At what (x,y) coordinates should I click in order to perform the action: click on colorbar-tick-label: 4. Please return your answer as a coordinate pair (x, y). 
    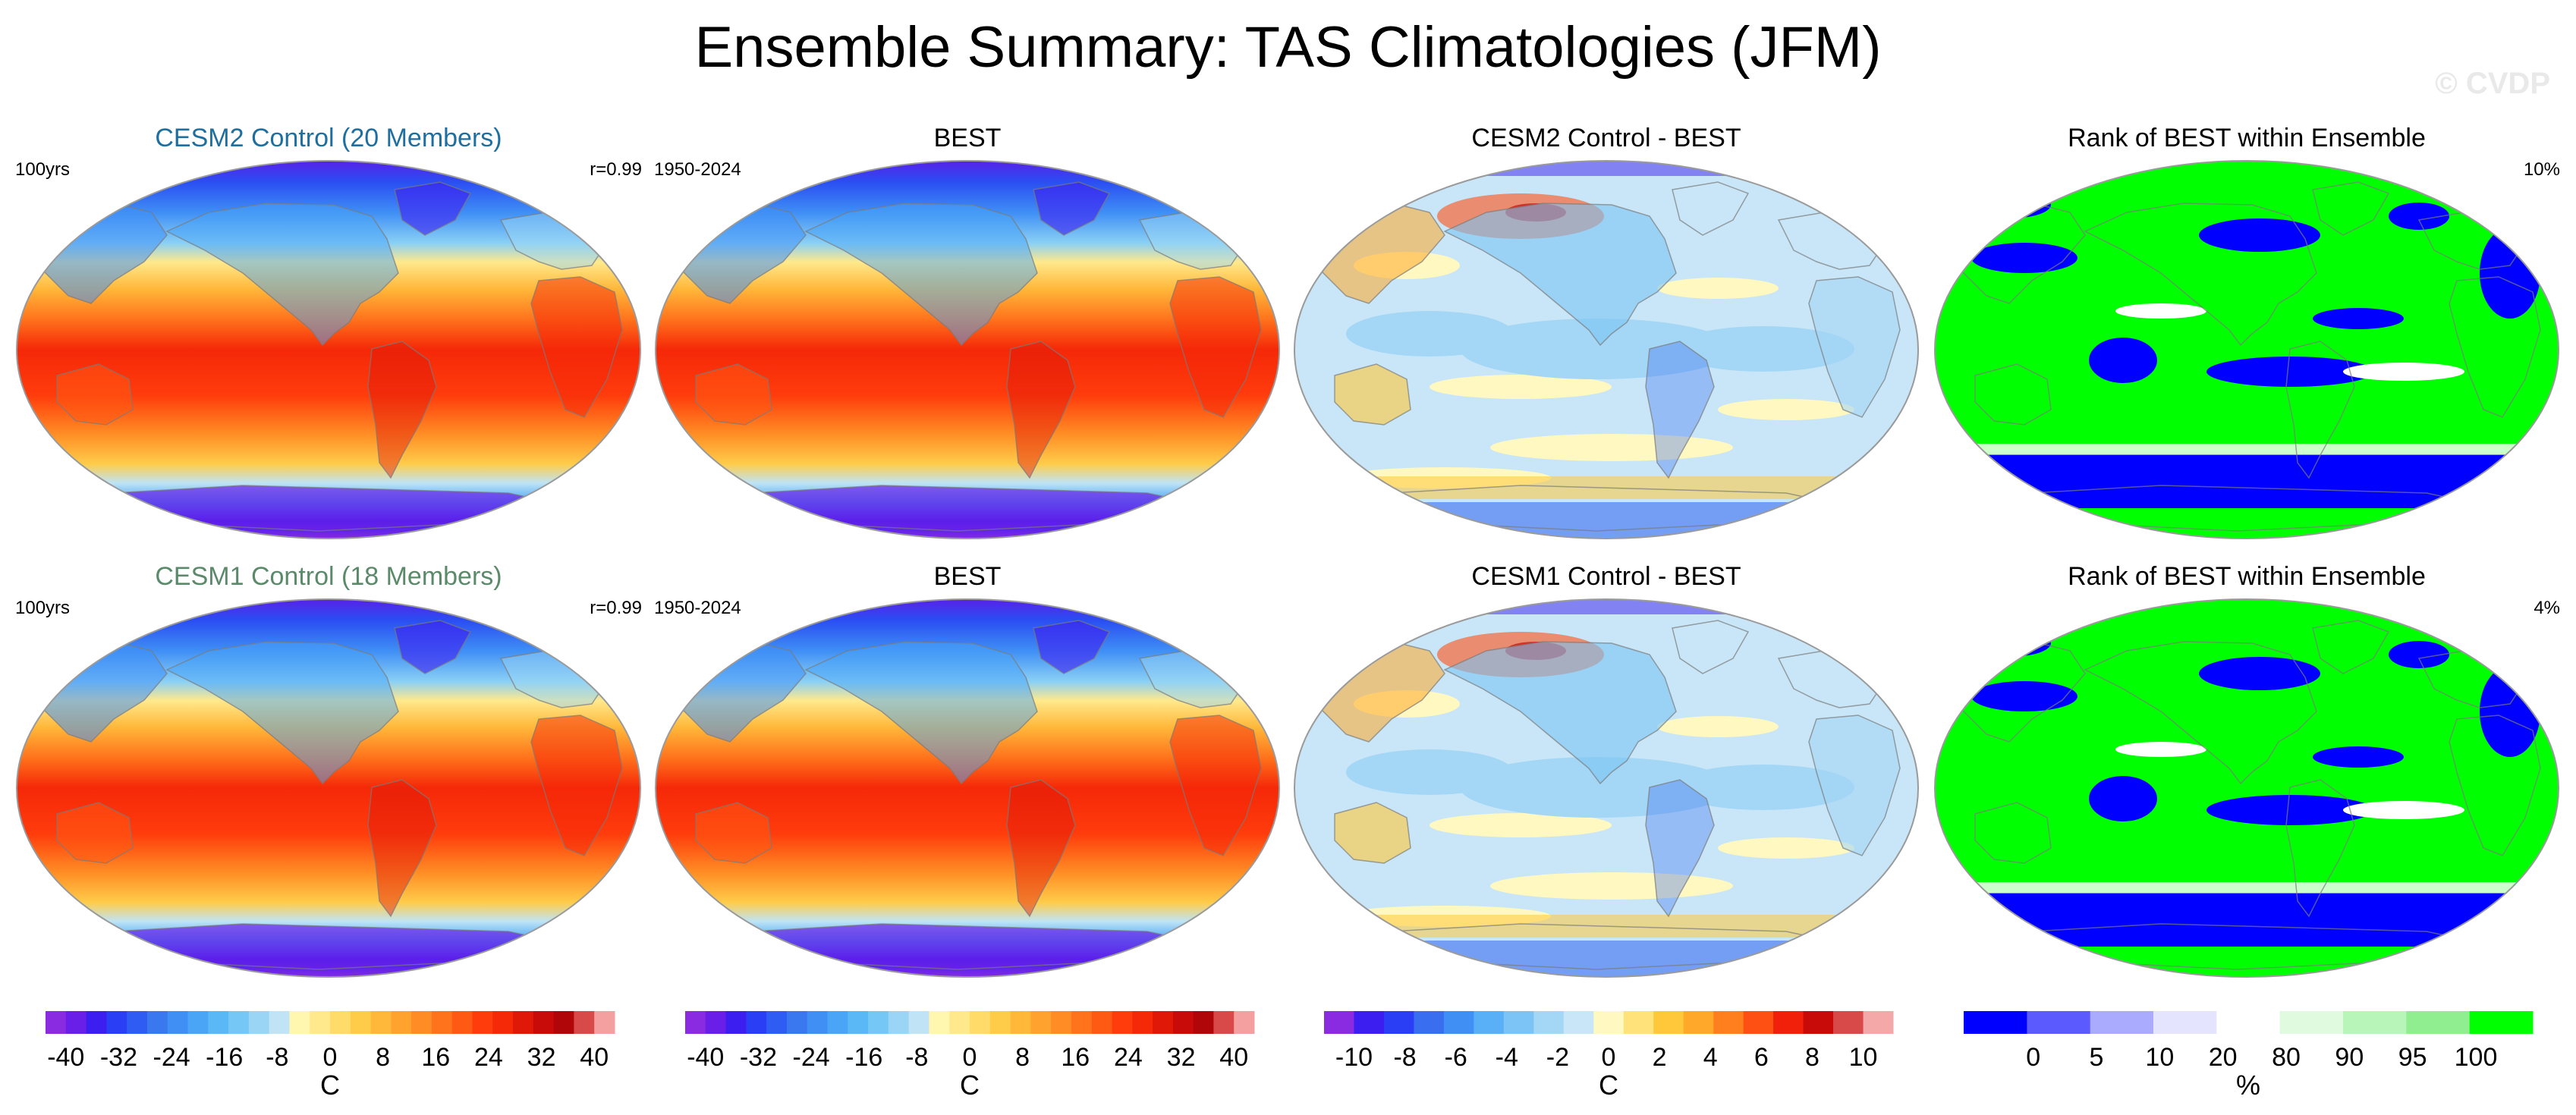
    Looking at the image, I should click on (1710, 1057).